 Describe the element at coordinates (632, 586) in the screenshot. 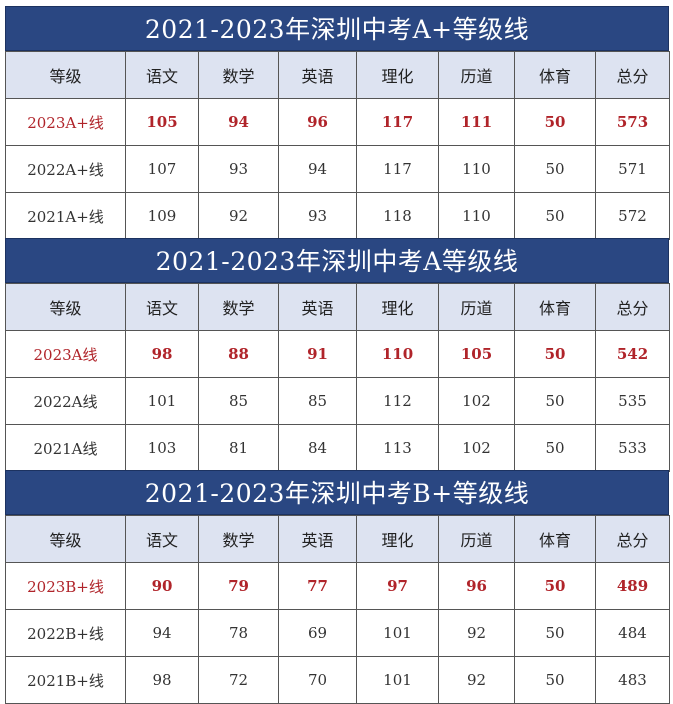

I see `total-cell: 489` at that location.